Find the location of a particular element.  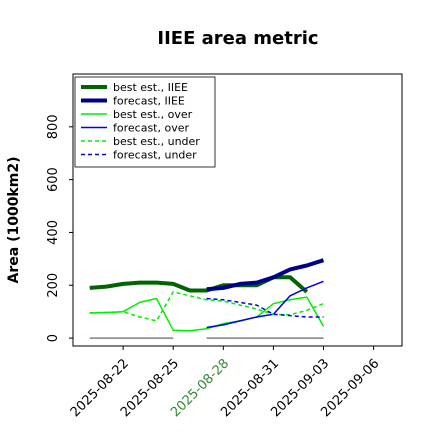

y-tick-label: 800 is located at coordinates (53, 126).